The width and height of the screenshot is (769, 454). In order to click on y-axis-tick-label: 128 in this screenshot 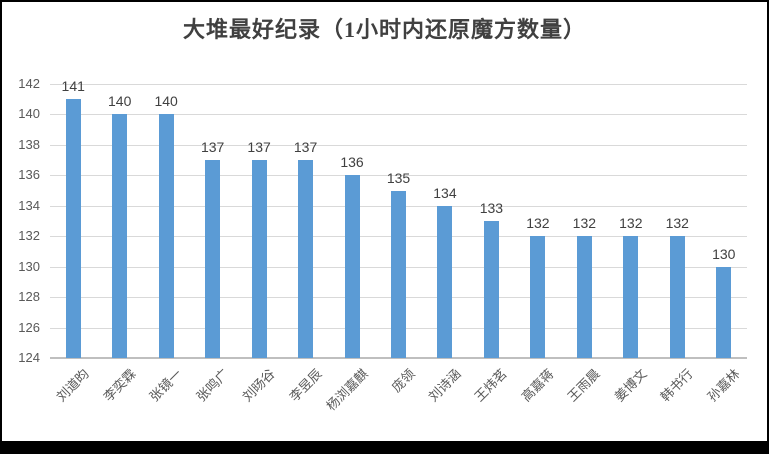, I will do `click(29, 296)`.